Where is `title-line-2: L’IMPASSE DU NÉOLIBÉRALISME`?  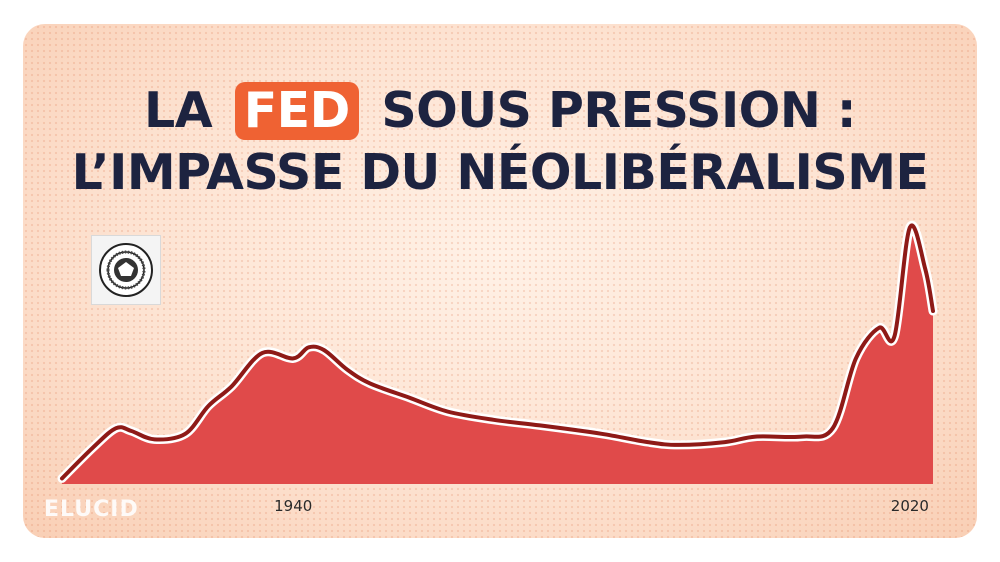
title-line-2: L’IMPASSE DU NÉOLIBÉRALISME is located at coordinates (500, 172).